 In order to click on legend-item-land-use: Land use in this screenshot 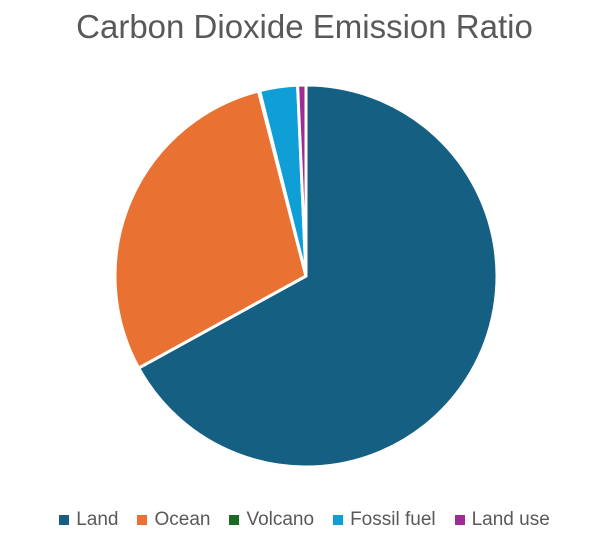, I will do `click(502, 520)`.